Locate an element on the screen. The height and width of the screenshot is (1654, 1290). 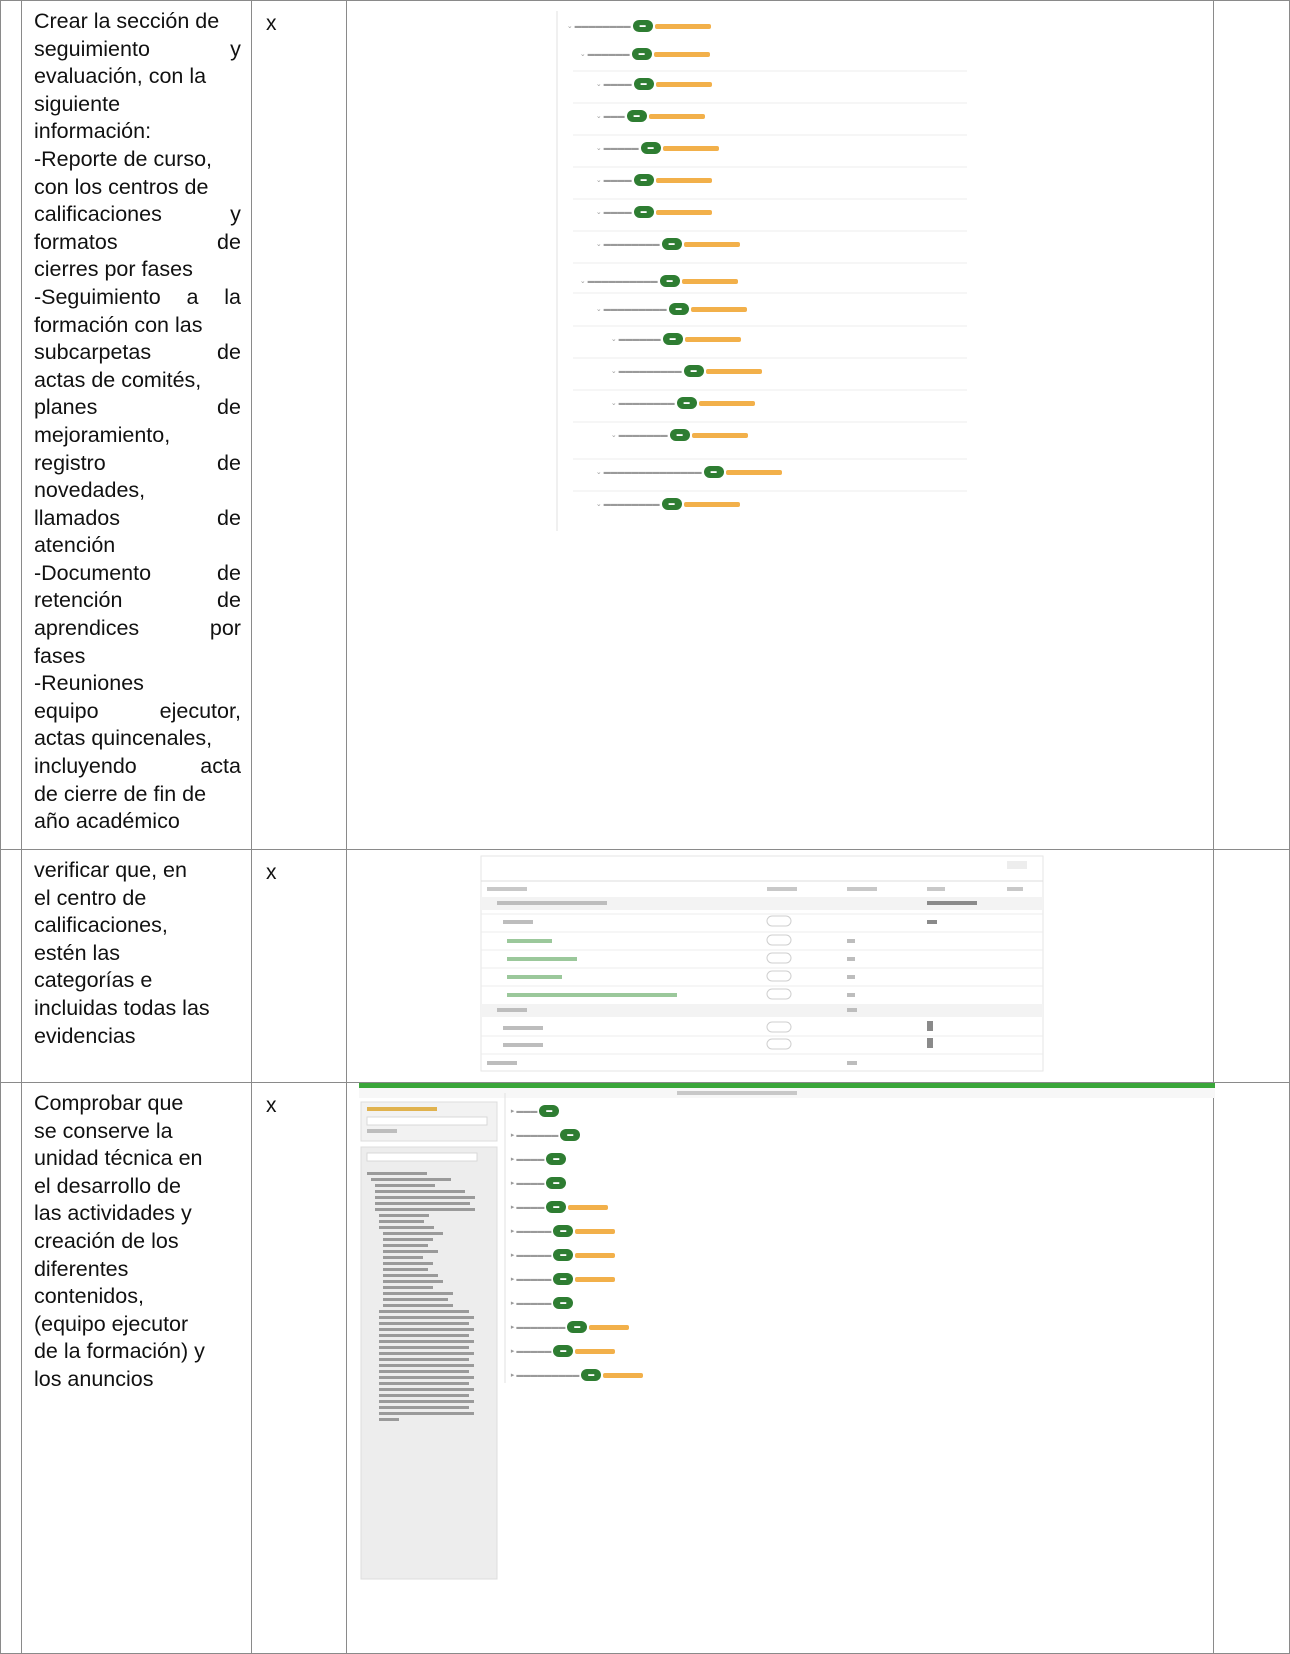
description-line: mejoramiento, is located at coordinates (102, 434).